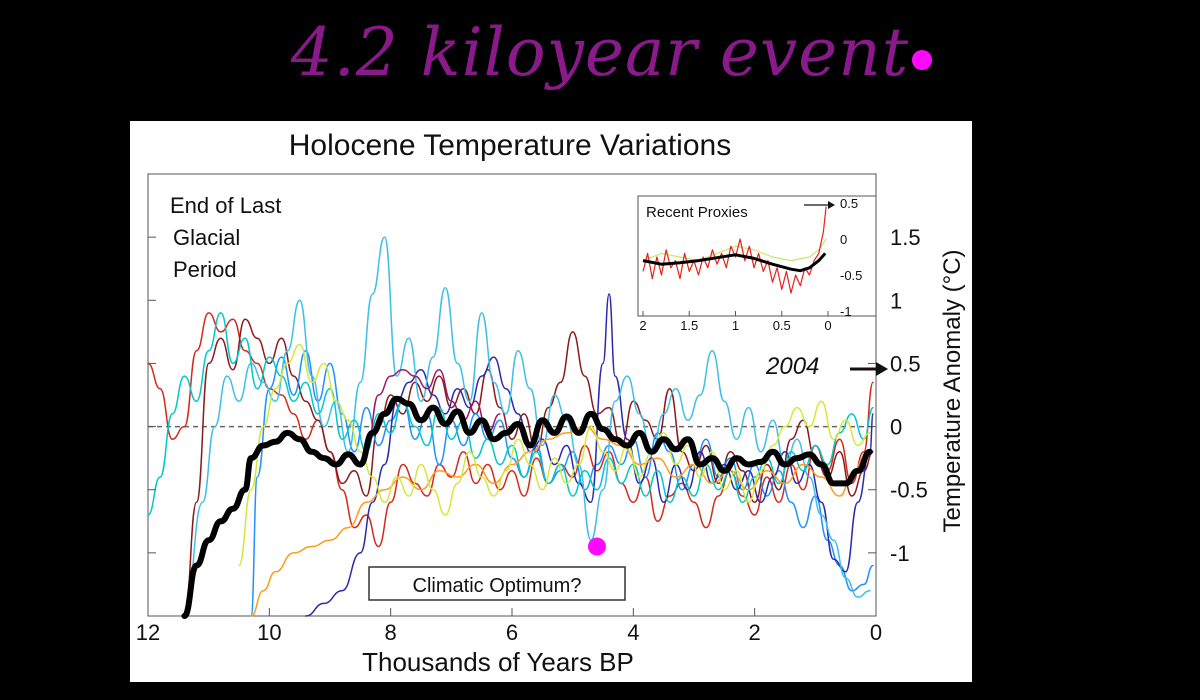 The width and height of the screenshot is (1200, 700). Describe the element at coordinates (498, 662) in the screenshot. I see `x-axis-label: Thousands of Years BP` at that location.